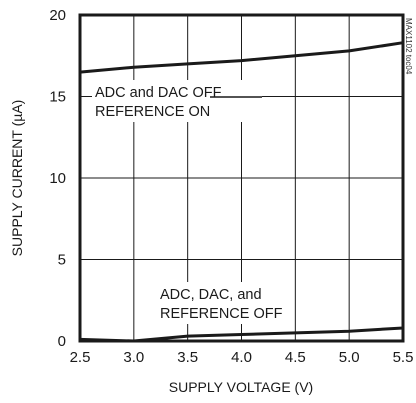 The height and width of the screenshot is (403, 416). I want to click on annotation-ref-off-line1: ADC, DAC, and, so click(211, 295).